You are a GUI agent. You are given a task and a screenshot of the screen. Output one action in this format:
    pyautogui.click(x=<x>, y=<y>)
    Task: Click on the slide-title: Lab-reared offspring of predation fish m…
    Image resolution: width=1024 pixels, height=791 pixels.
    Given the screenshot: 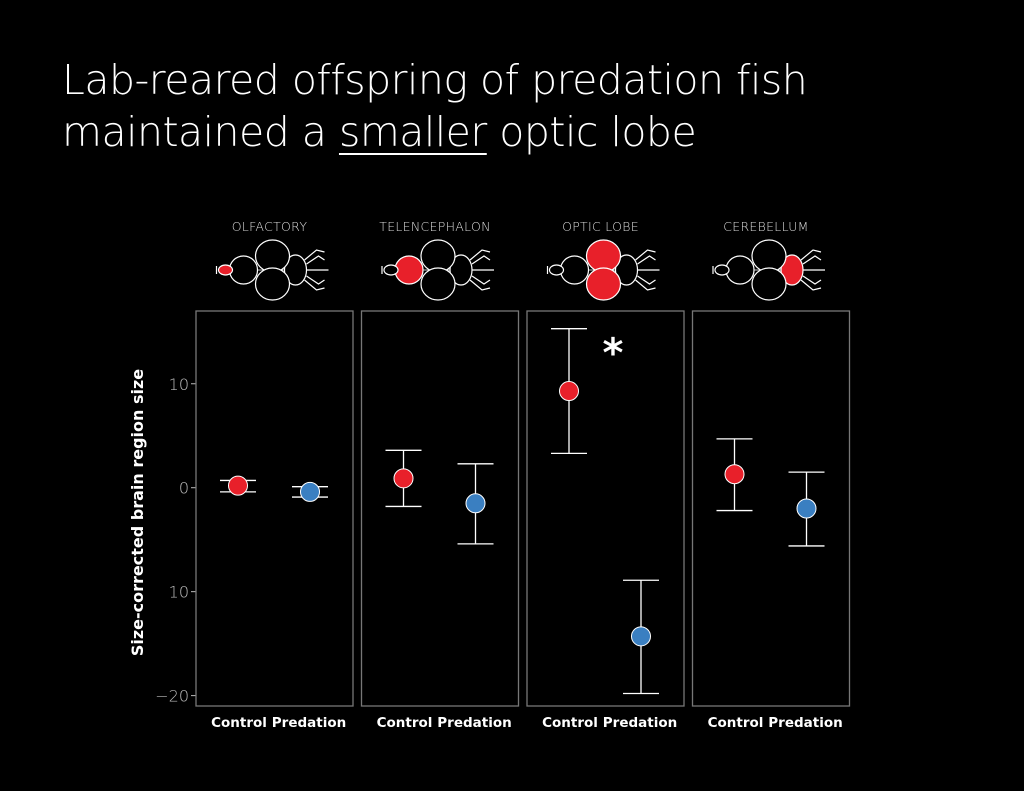 What is the action you would take?
    pyautogui.click(x=512, y=106)
    